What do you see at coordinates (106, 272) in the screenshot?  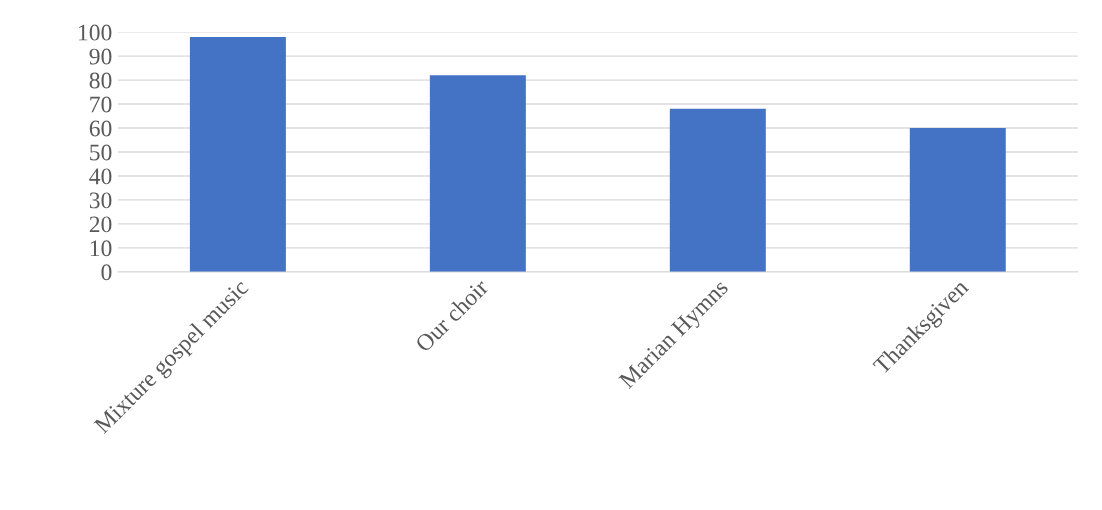 I see `y-tick-label: 0` at bounding box center [106, 272].